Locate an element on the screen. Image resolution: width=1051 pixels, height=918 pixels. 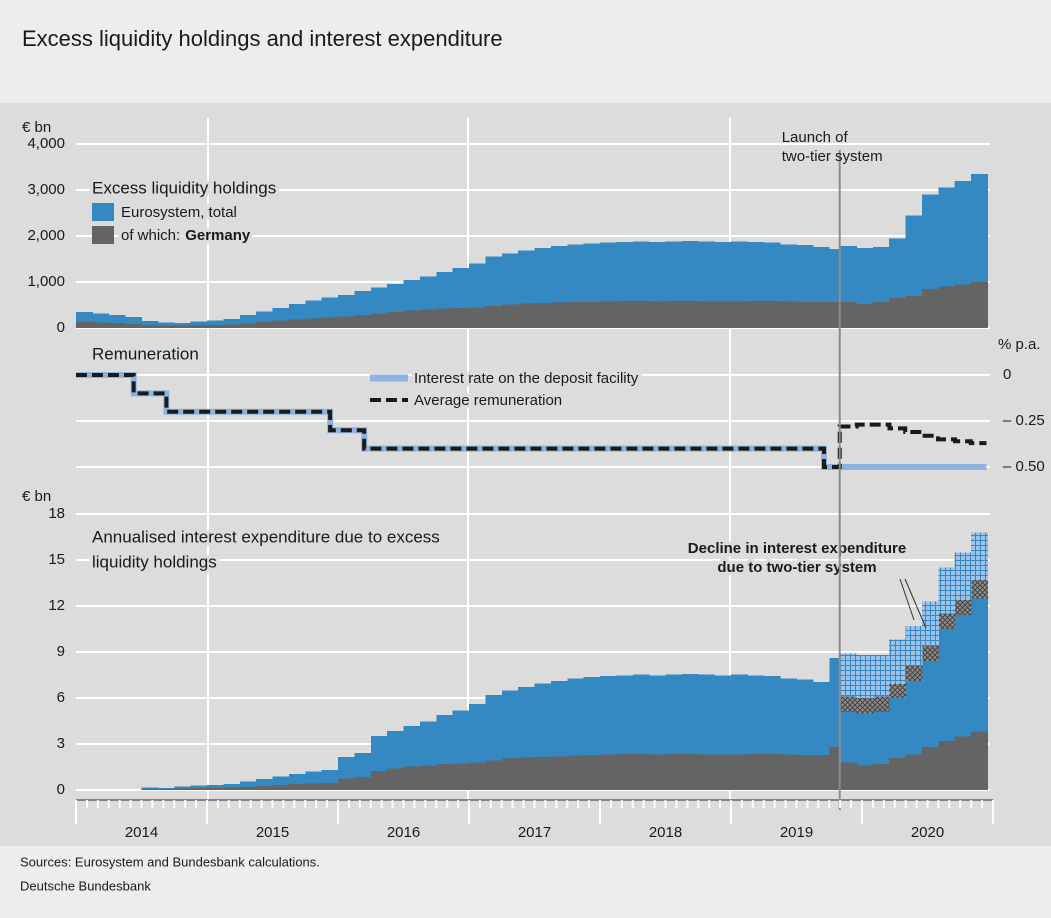
y-tick-label: 15 is located at coordinates (56, 559).